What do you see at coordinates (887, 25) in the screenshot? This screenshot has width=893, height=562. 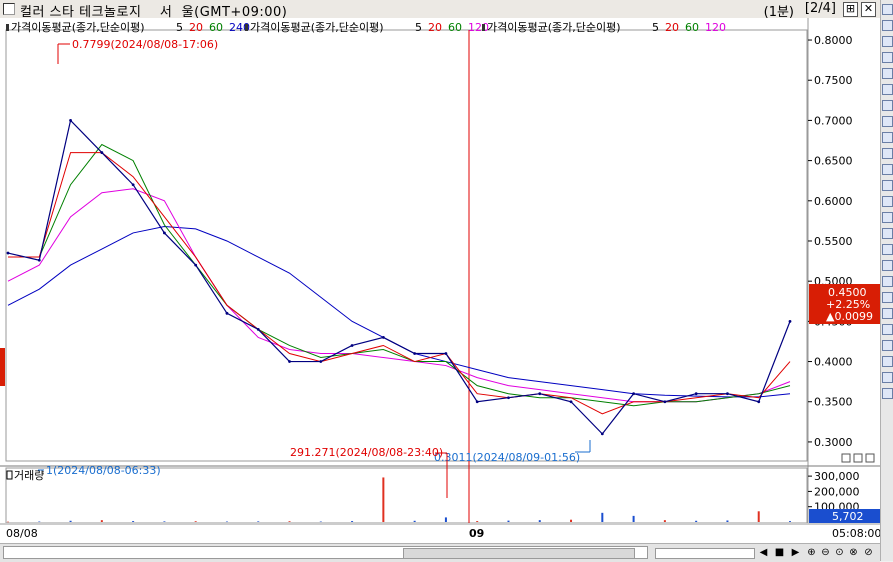 I see `crosshair-tool-icon` at bounding box center [887, 25].